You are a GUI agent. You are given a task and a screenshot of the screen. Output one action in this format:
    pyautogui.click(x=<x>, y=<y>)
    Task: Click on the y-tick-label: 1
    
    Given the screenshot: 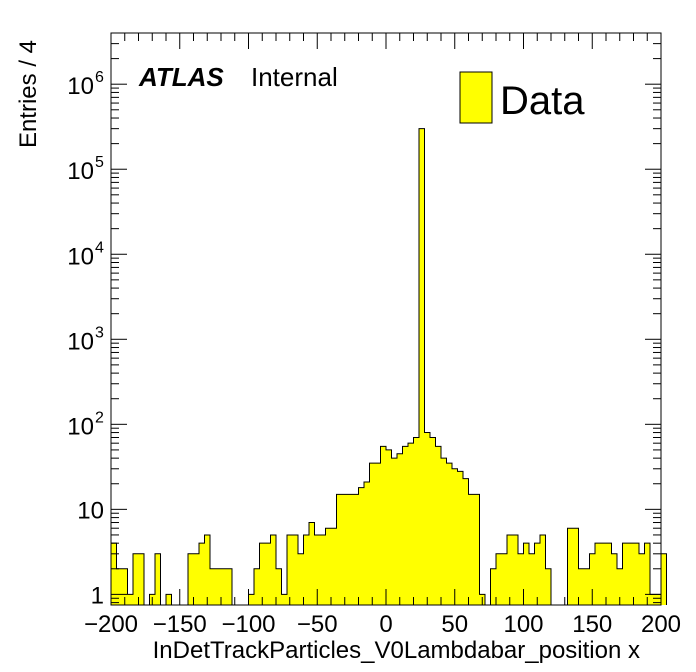 What is the action you would take?
    pyautogui.click(x=97, y=595)
    